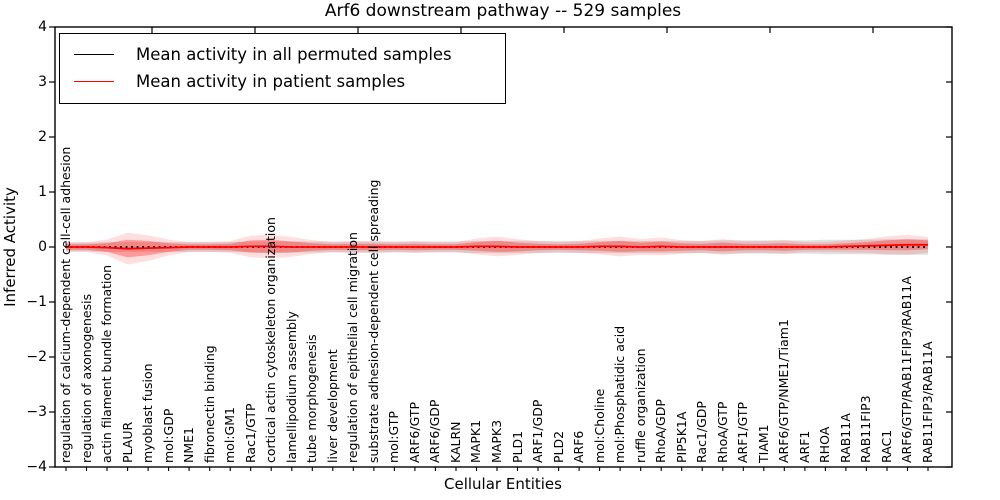  What do you see at coordinates (36, 467) in the screenshot?
I see `y-tick-label: −4` at bounding box center [36, 467].